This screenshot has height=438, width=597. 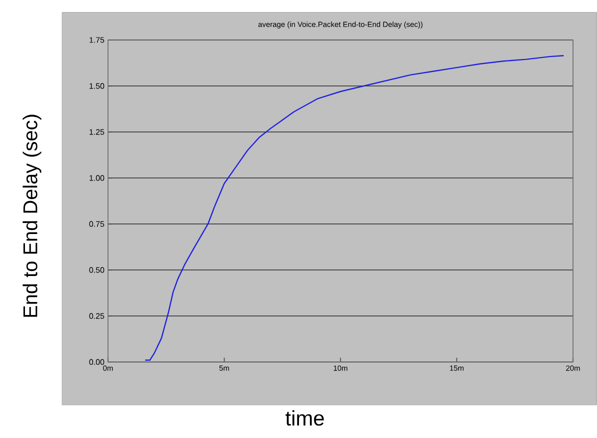 I want to click on y-axis-title: End to End Delay (sec), so click(x=32, y=215).